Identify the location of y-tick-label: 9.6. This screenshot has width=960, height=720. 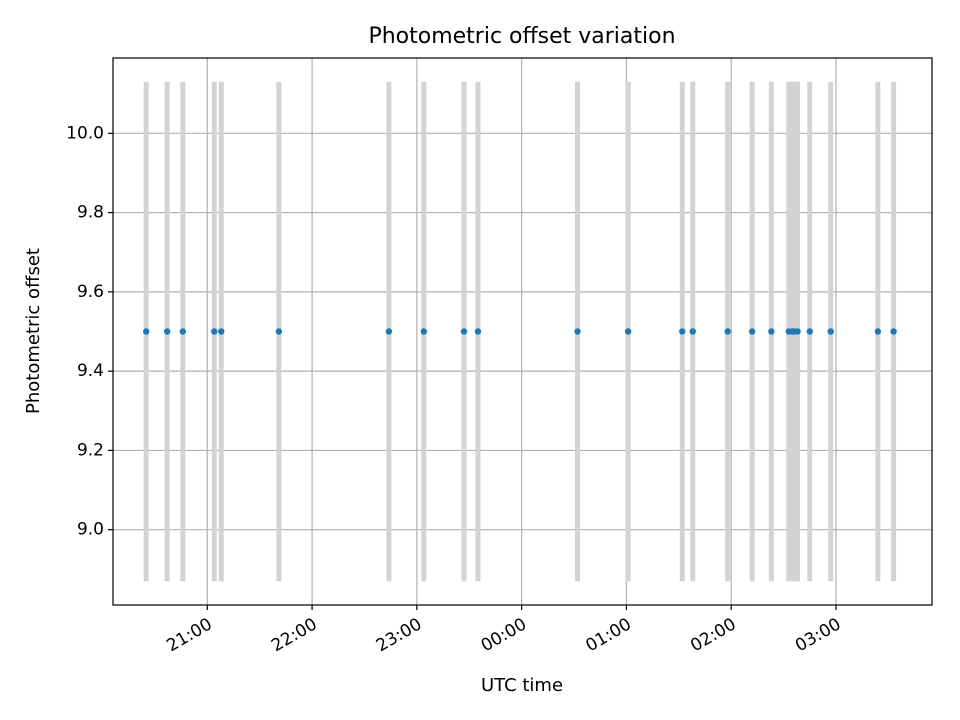
(90, 292).